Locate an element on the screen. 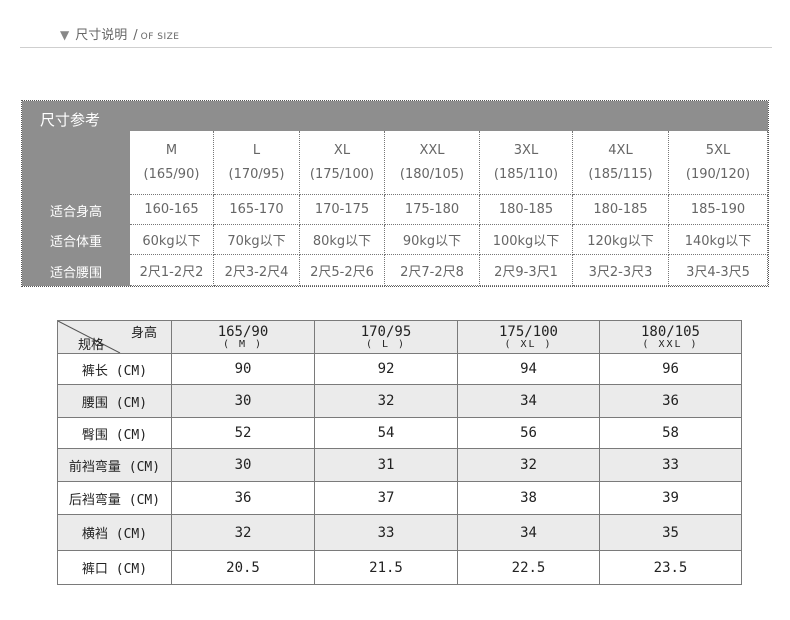  reference-value-cell: 60kg以下 is located at coordinates (172, 240).